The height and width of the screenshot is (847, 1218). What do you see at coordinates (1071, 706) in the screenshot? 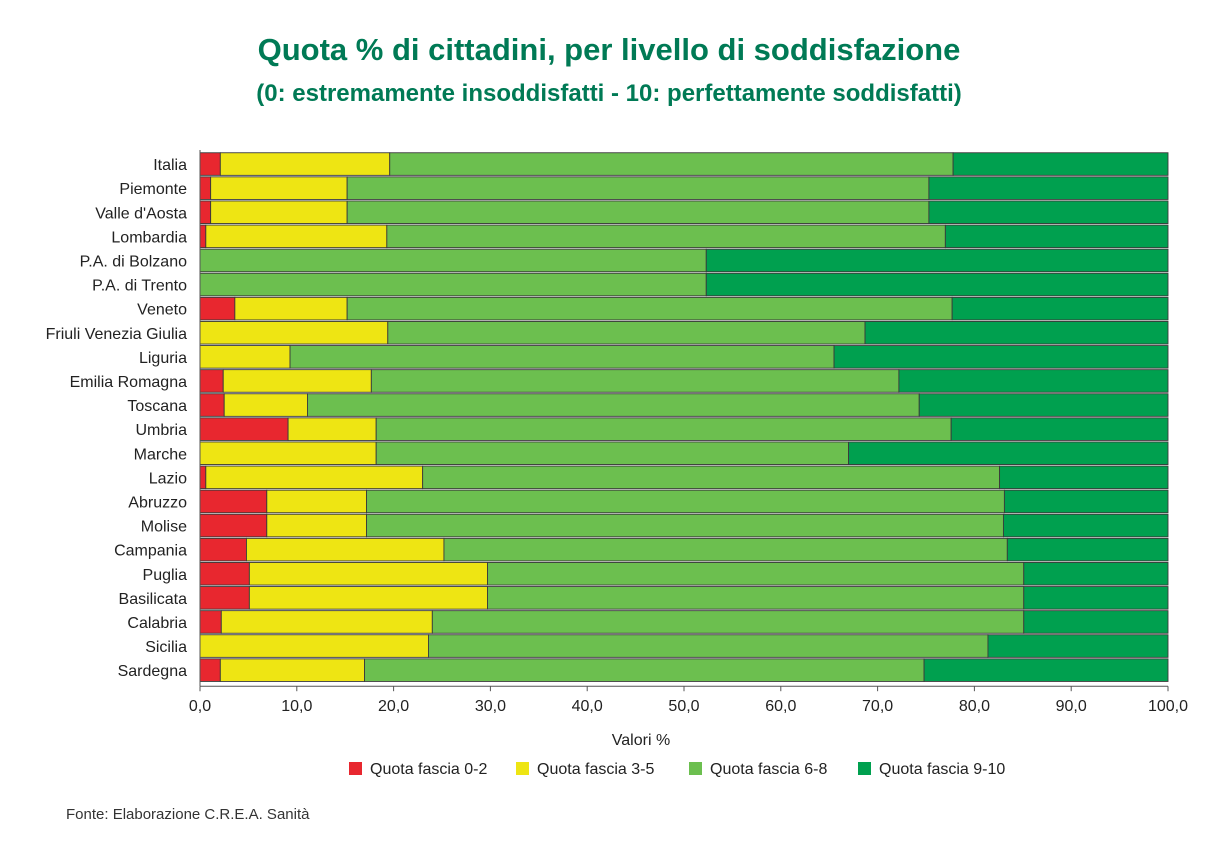
I see `x-tick-label: 90,0` at bounding box center [1071, 706].